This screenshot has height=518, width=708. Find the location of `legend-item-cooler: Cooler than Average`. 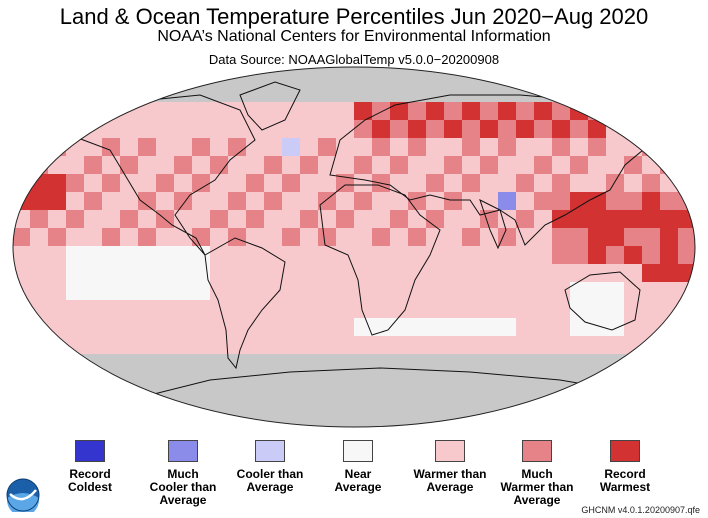

legend-item-cooler: Cooler than Average is located at coordinates (270, 467).